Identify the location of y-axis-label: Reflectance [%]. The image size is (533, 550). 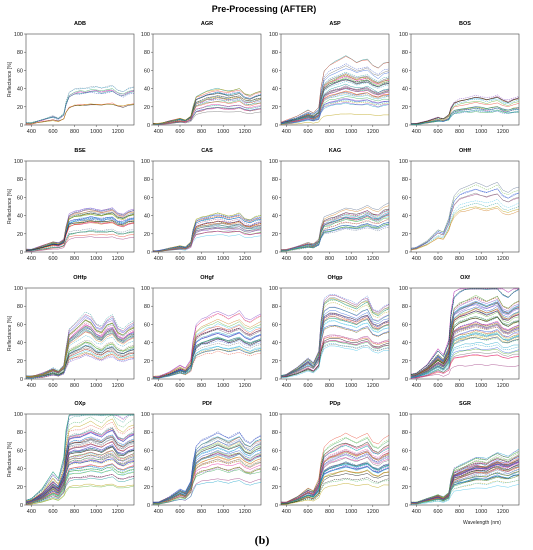
(10, 79).